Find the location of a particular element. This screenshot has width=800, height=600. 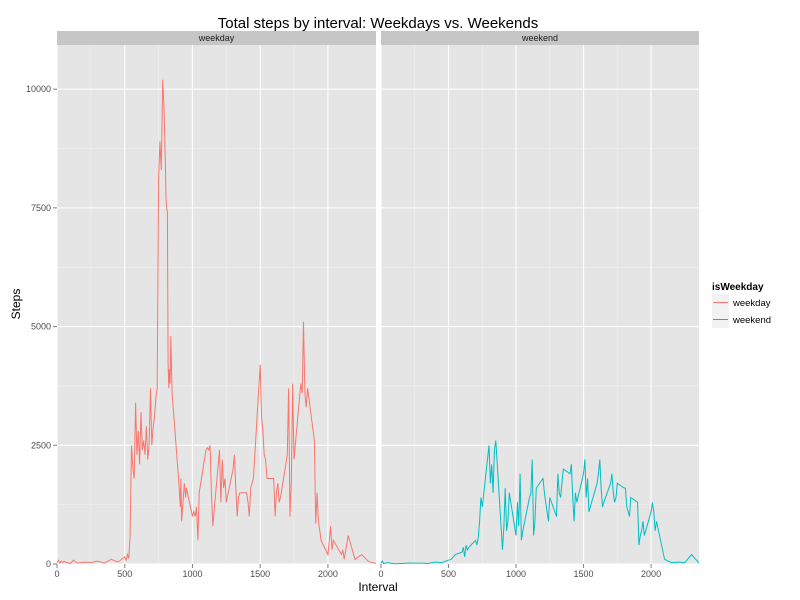

y-tick-label: 0 is located at coordinates (48, 564).